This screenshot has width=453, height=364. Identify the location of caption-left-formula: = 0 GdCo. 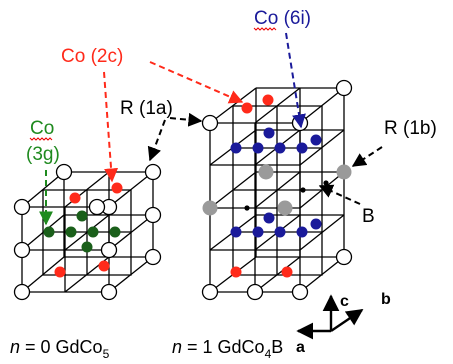
(61, 347).